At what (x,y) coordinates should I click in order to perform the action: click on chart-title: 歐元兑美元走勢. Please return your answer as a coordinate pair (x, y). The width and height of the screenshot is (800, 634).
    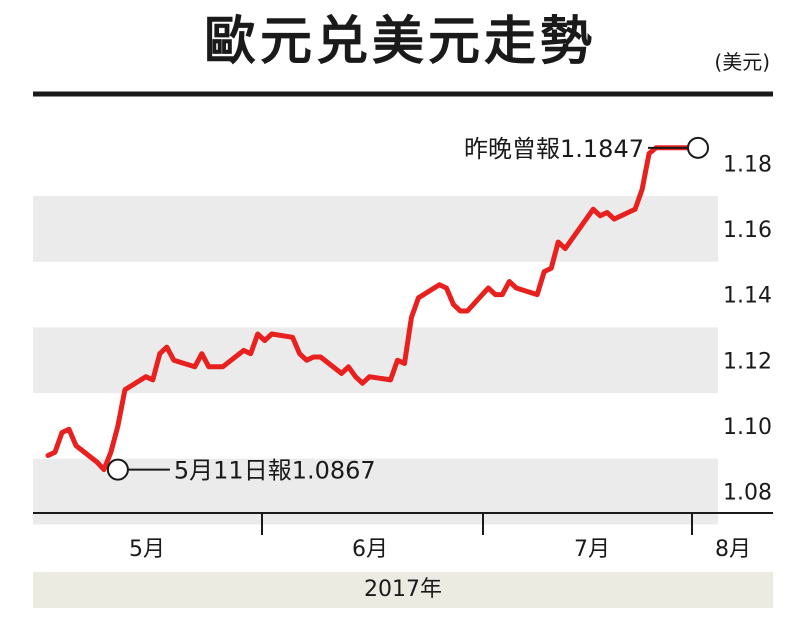
    Looking at the image, I should click on (399, 41).